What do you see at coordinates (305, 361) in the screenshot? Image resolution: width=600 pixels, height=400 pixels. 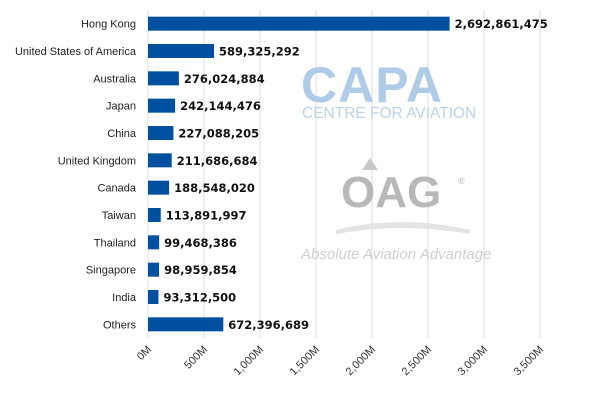 I see `x-tick-label: 1,500M` at bounding box center [305, 361].